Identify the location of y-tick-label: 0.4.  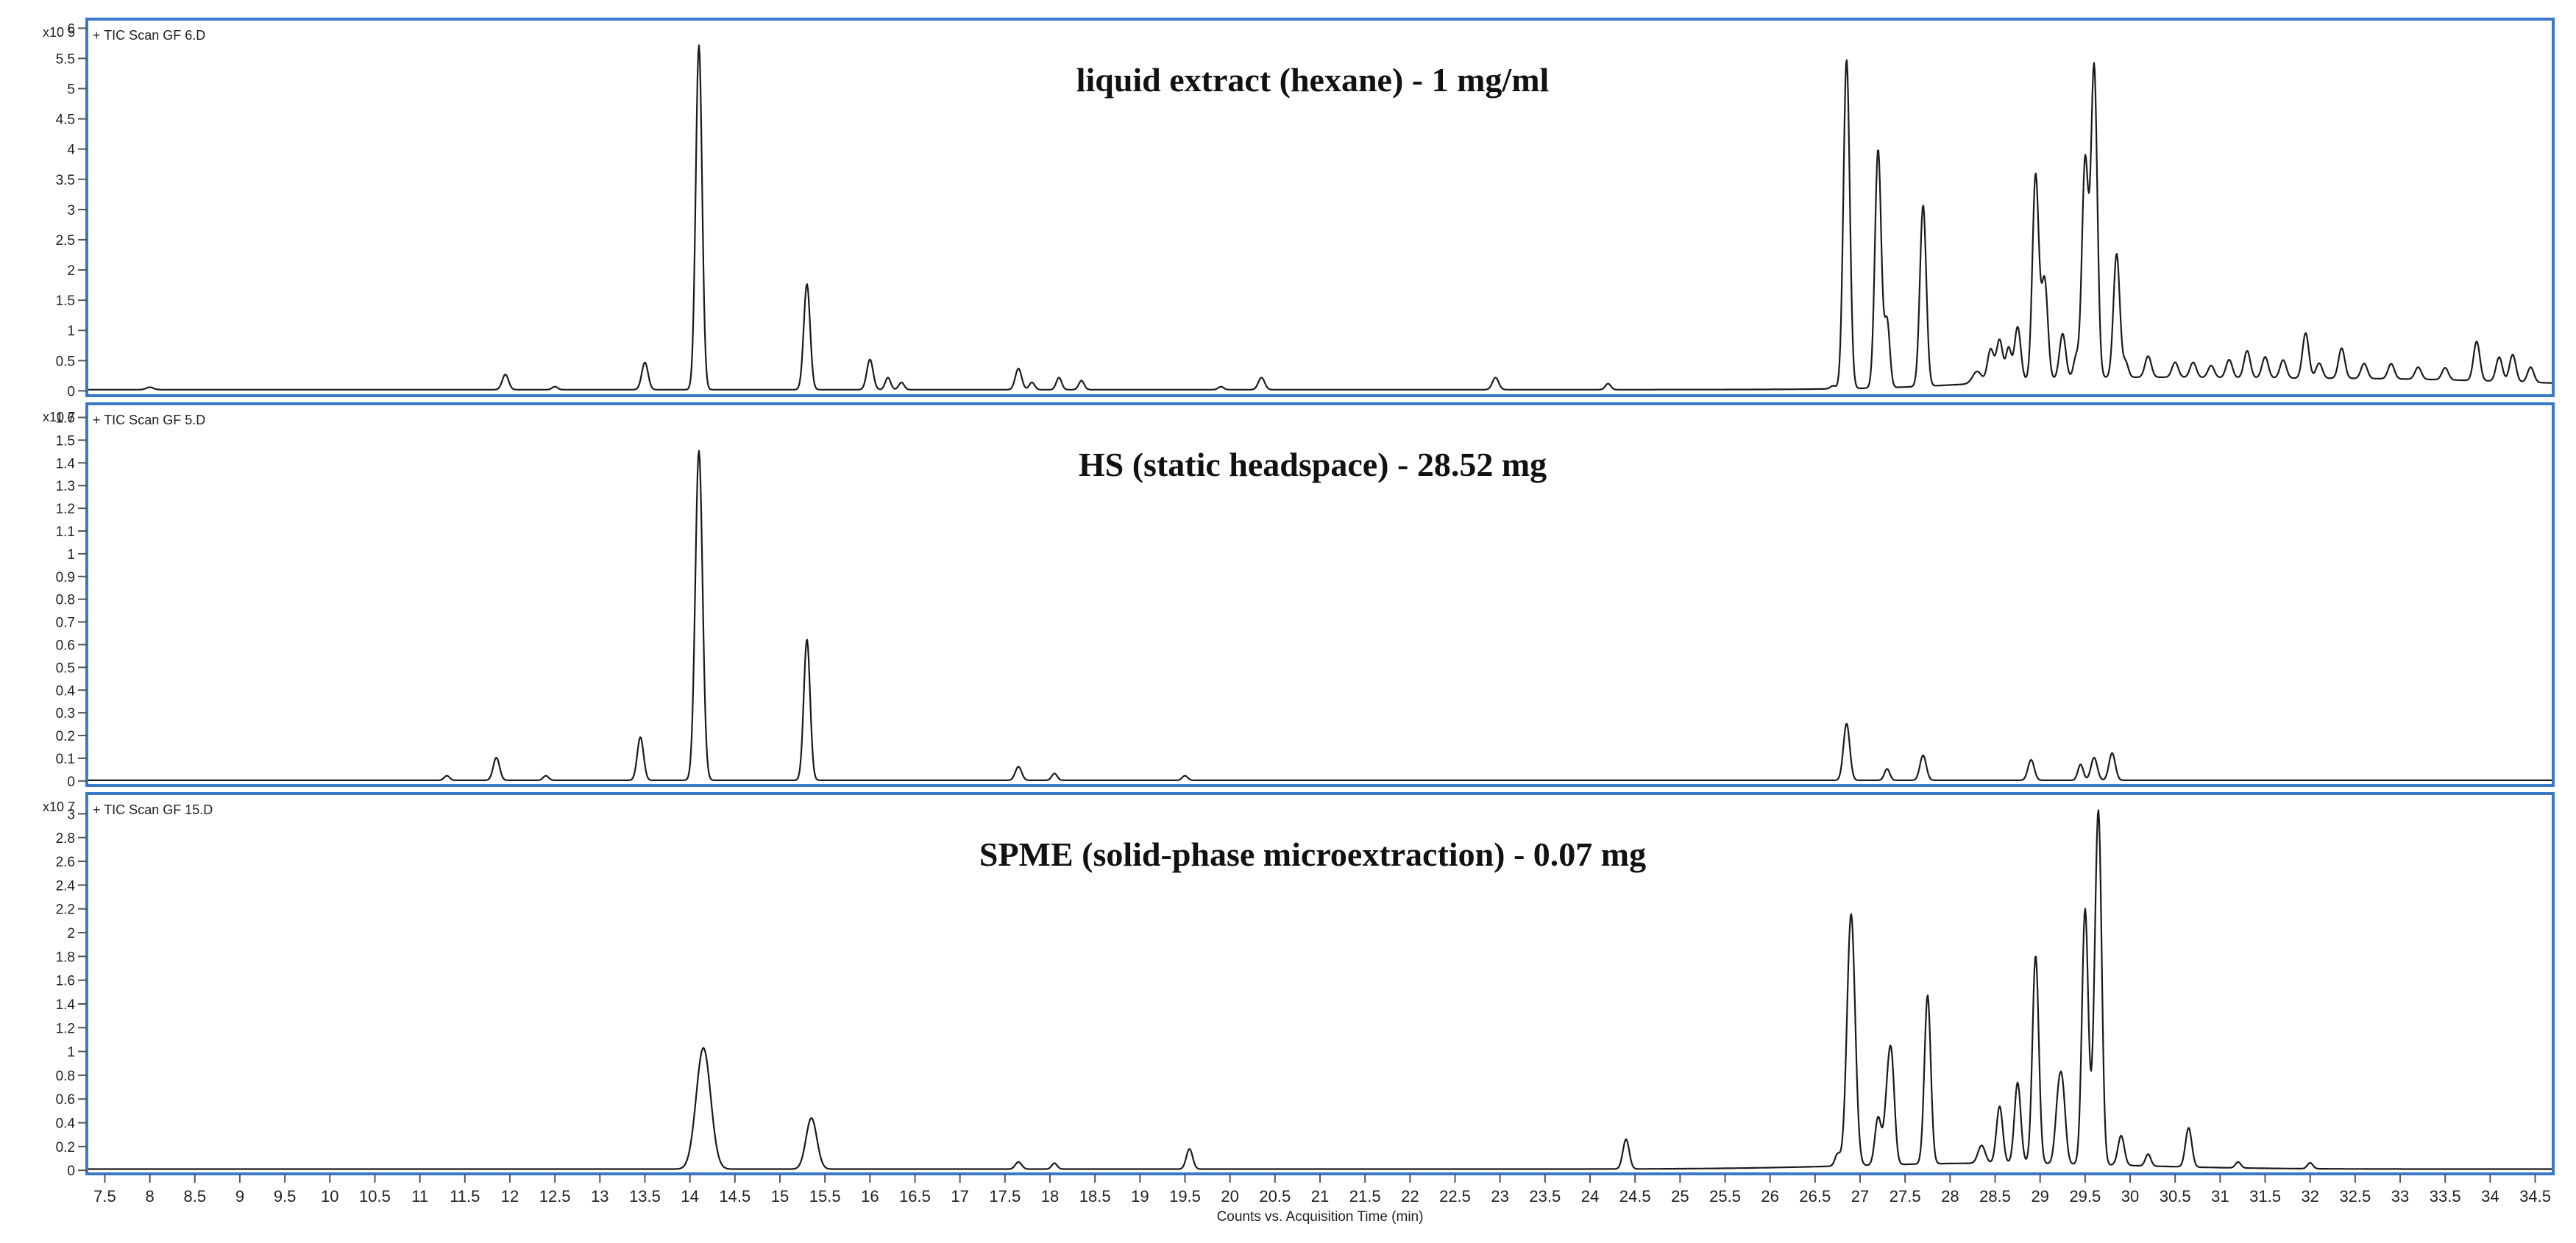
(66, 1124).